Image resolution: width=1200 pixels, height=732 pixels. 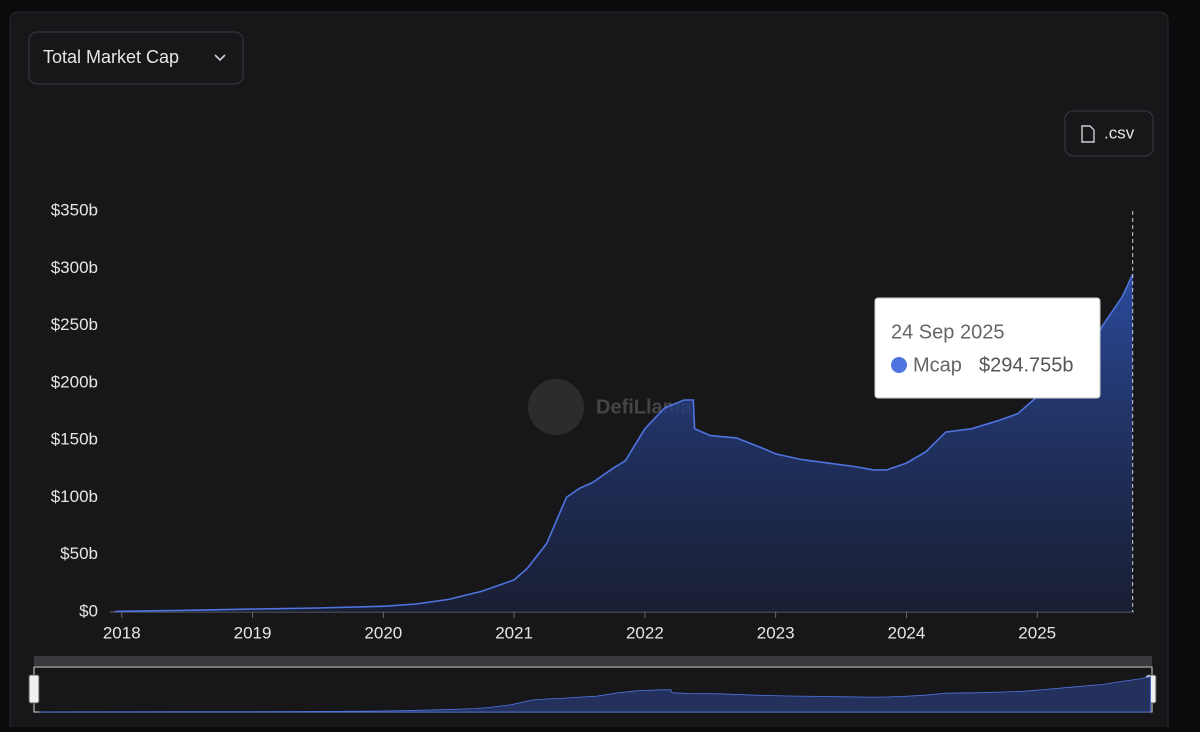 I want to click on navigator-area, so click(x=595, y=694).